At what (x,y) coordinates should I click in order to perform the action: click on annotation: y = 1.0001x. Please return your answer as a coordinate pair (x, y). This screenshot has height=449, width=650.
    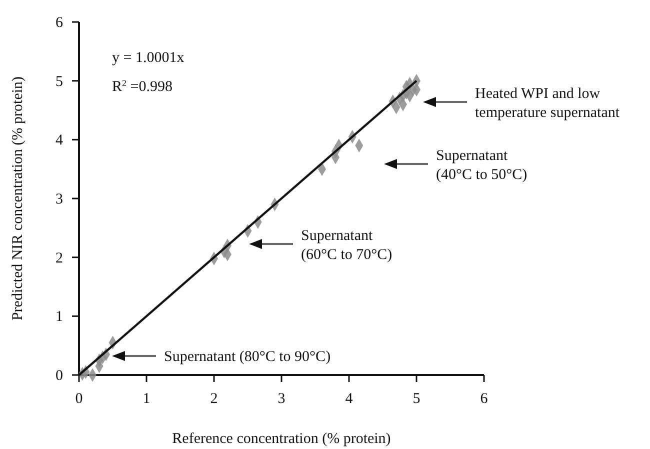
    Looking at the image, I should click on (148, 58).